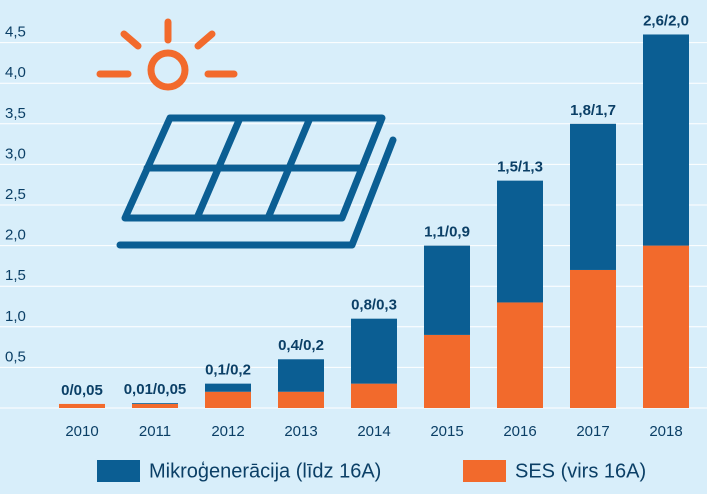 The width and height of the screenshot is (707, 494). What do you see at coordinates (519, 431) in the screenshot?
I see `x-tick-label: 2016` at bounding box center [519, 431].